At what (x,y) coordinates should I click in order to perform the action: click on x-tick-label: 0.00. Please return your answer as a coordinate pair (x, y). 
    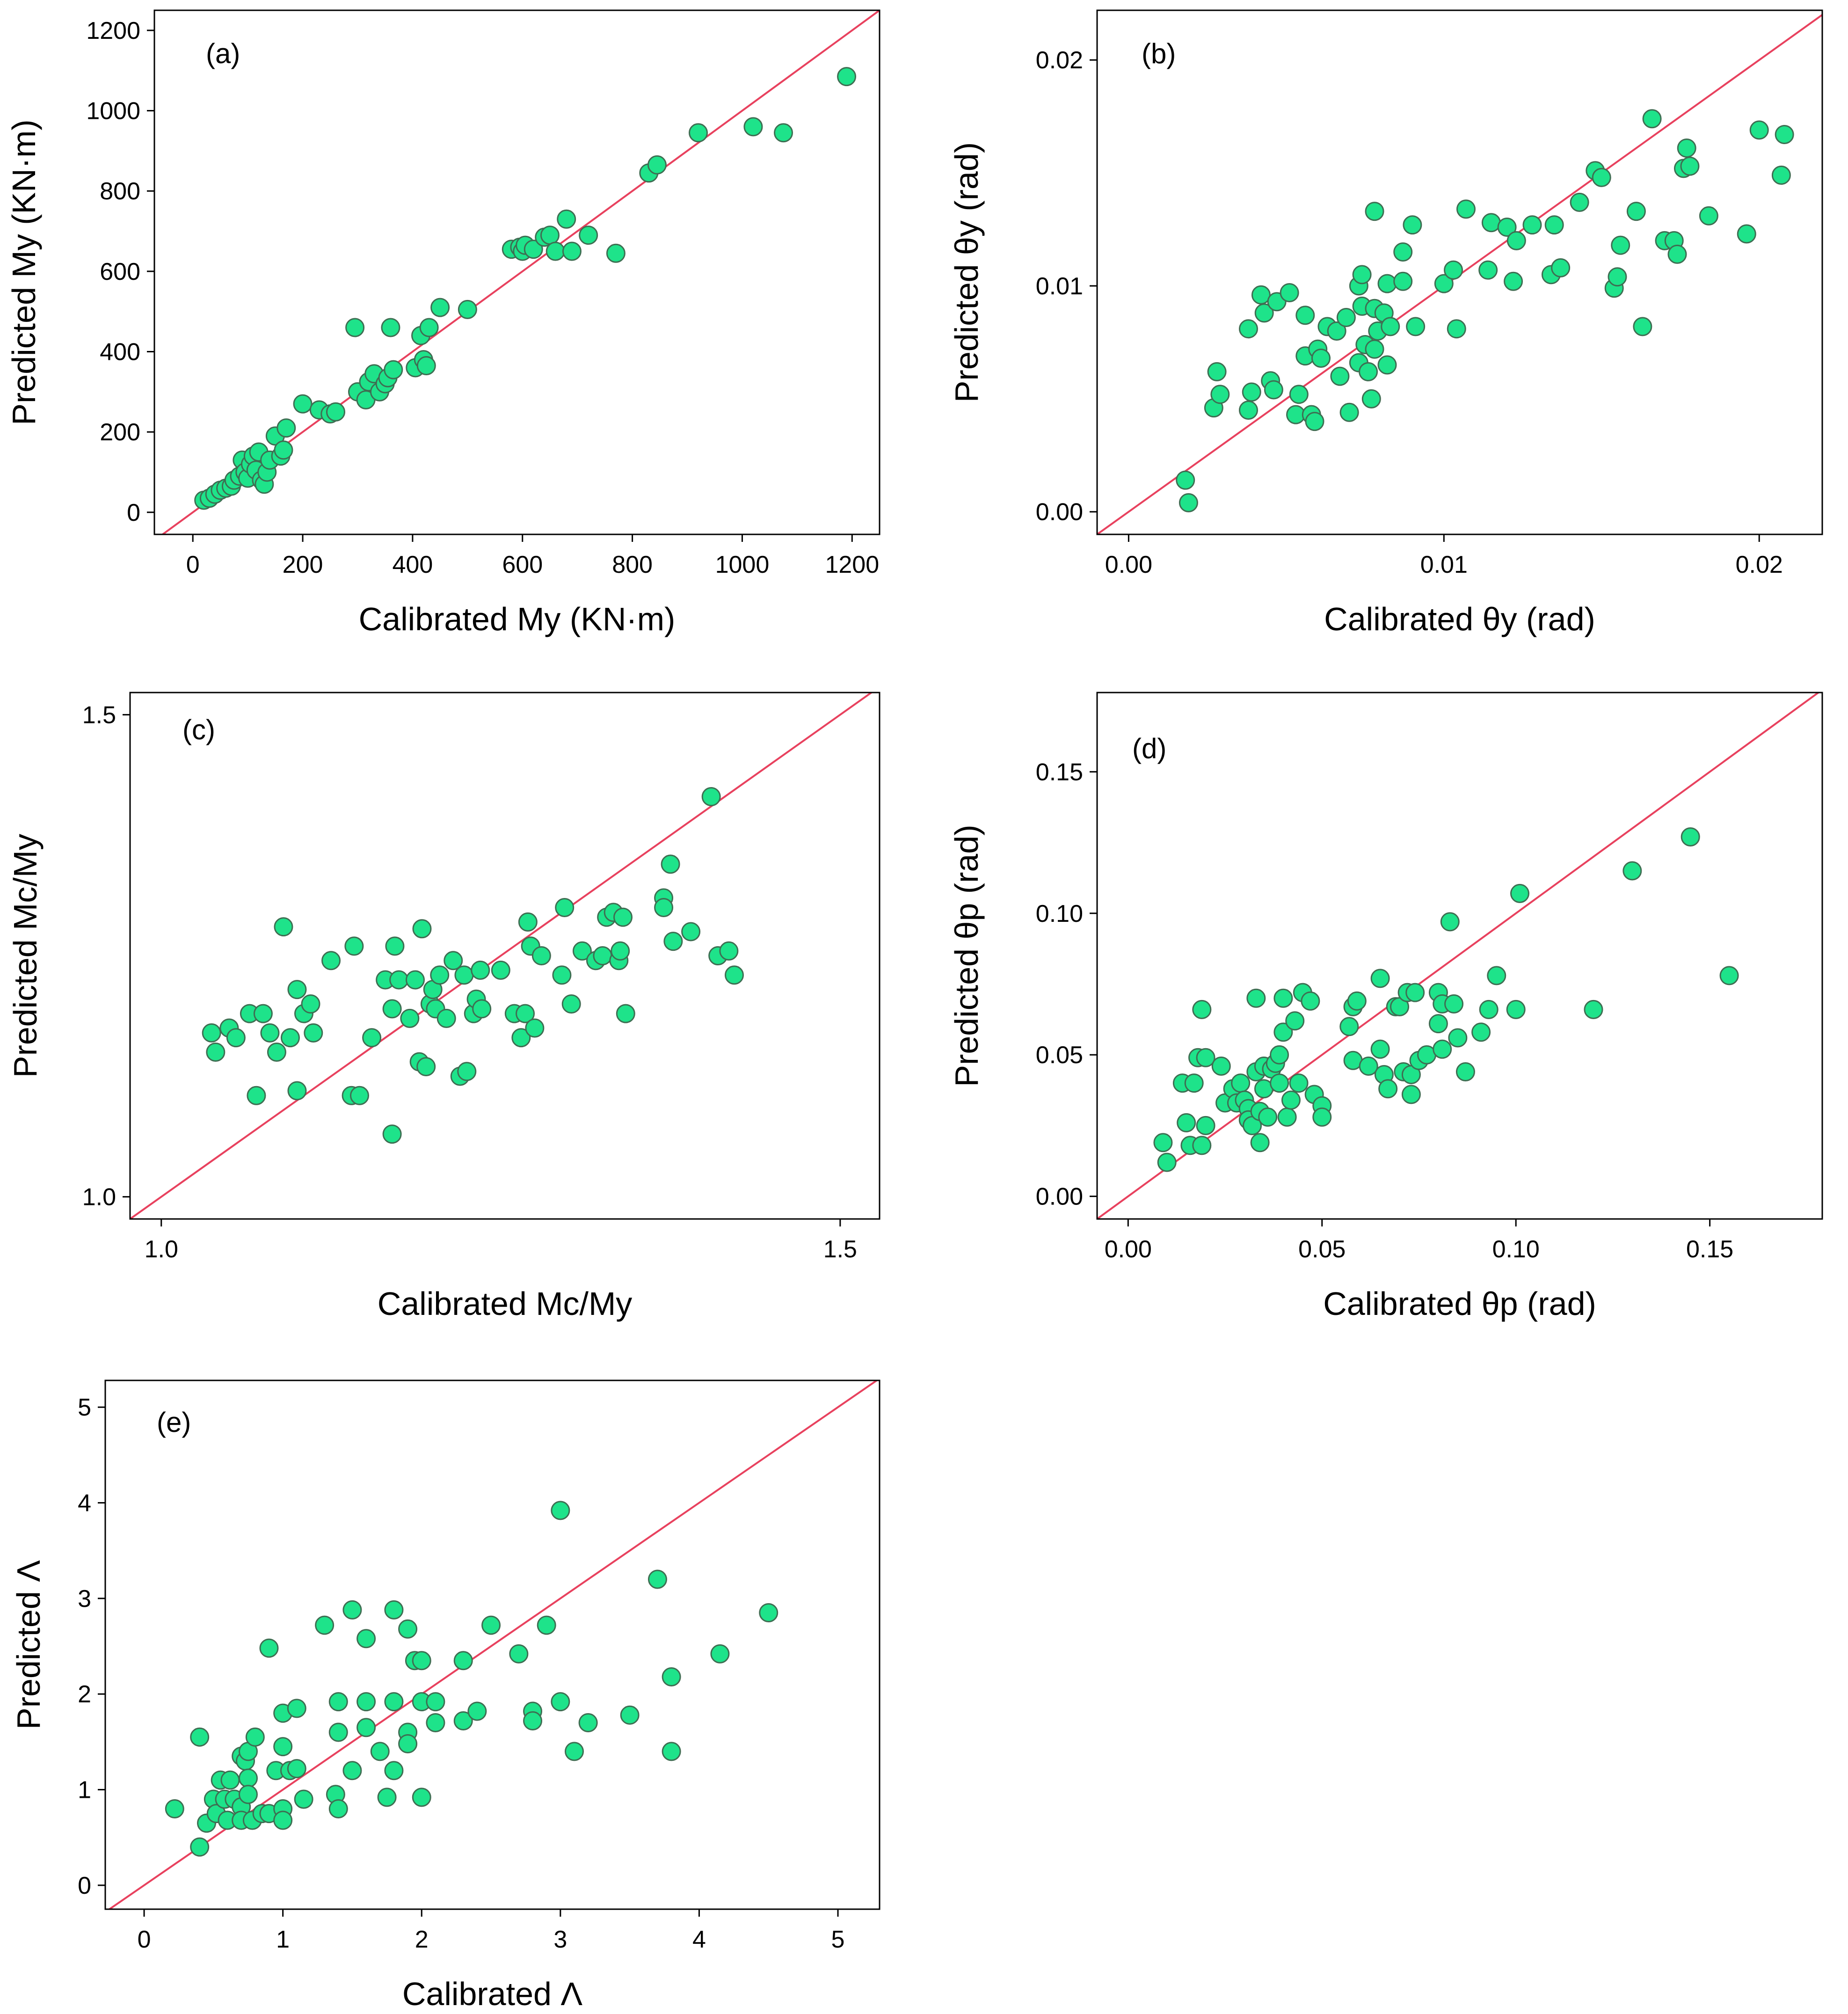
    Looking at the image, I should click on (1128, 564).